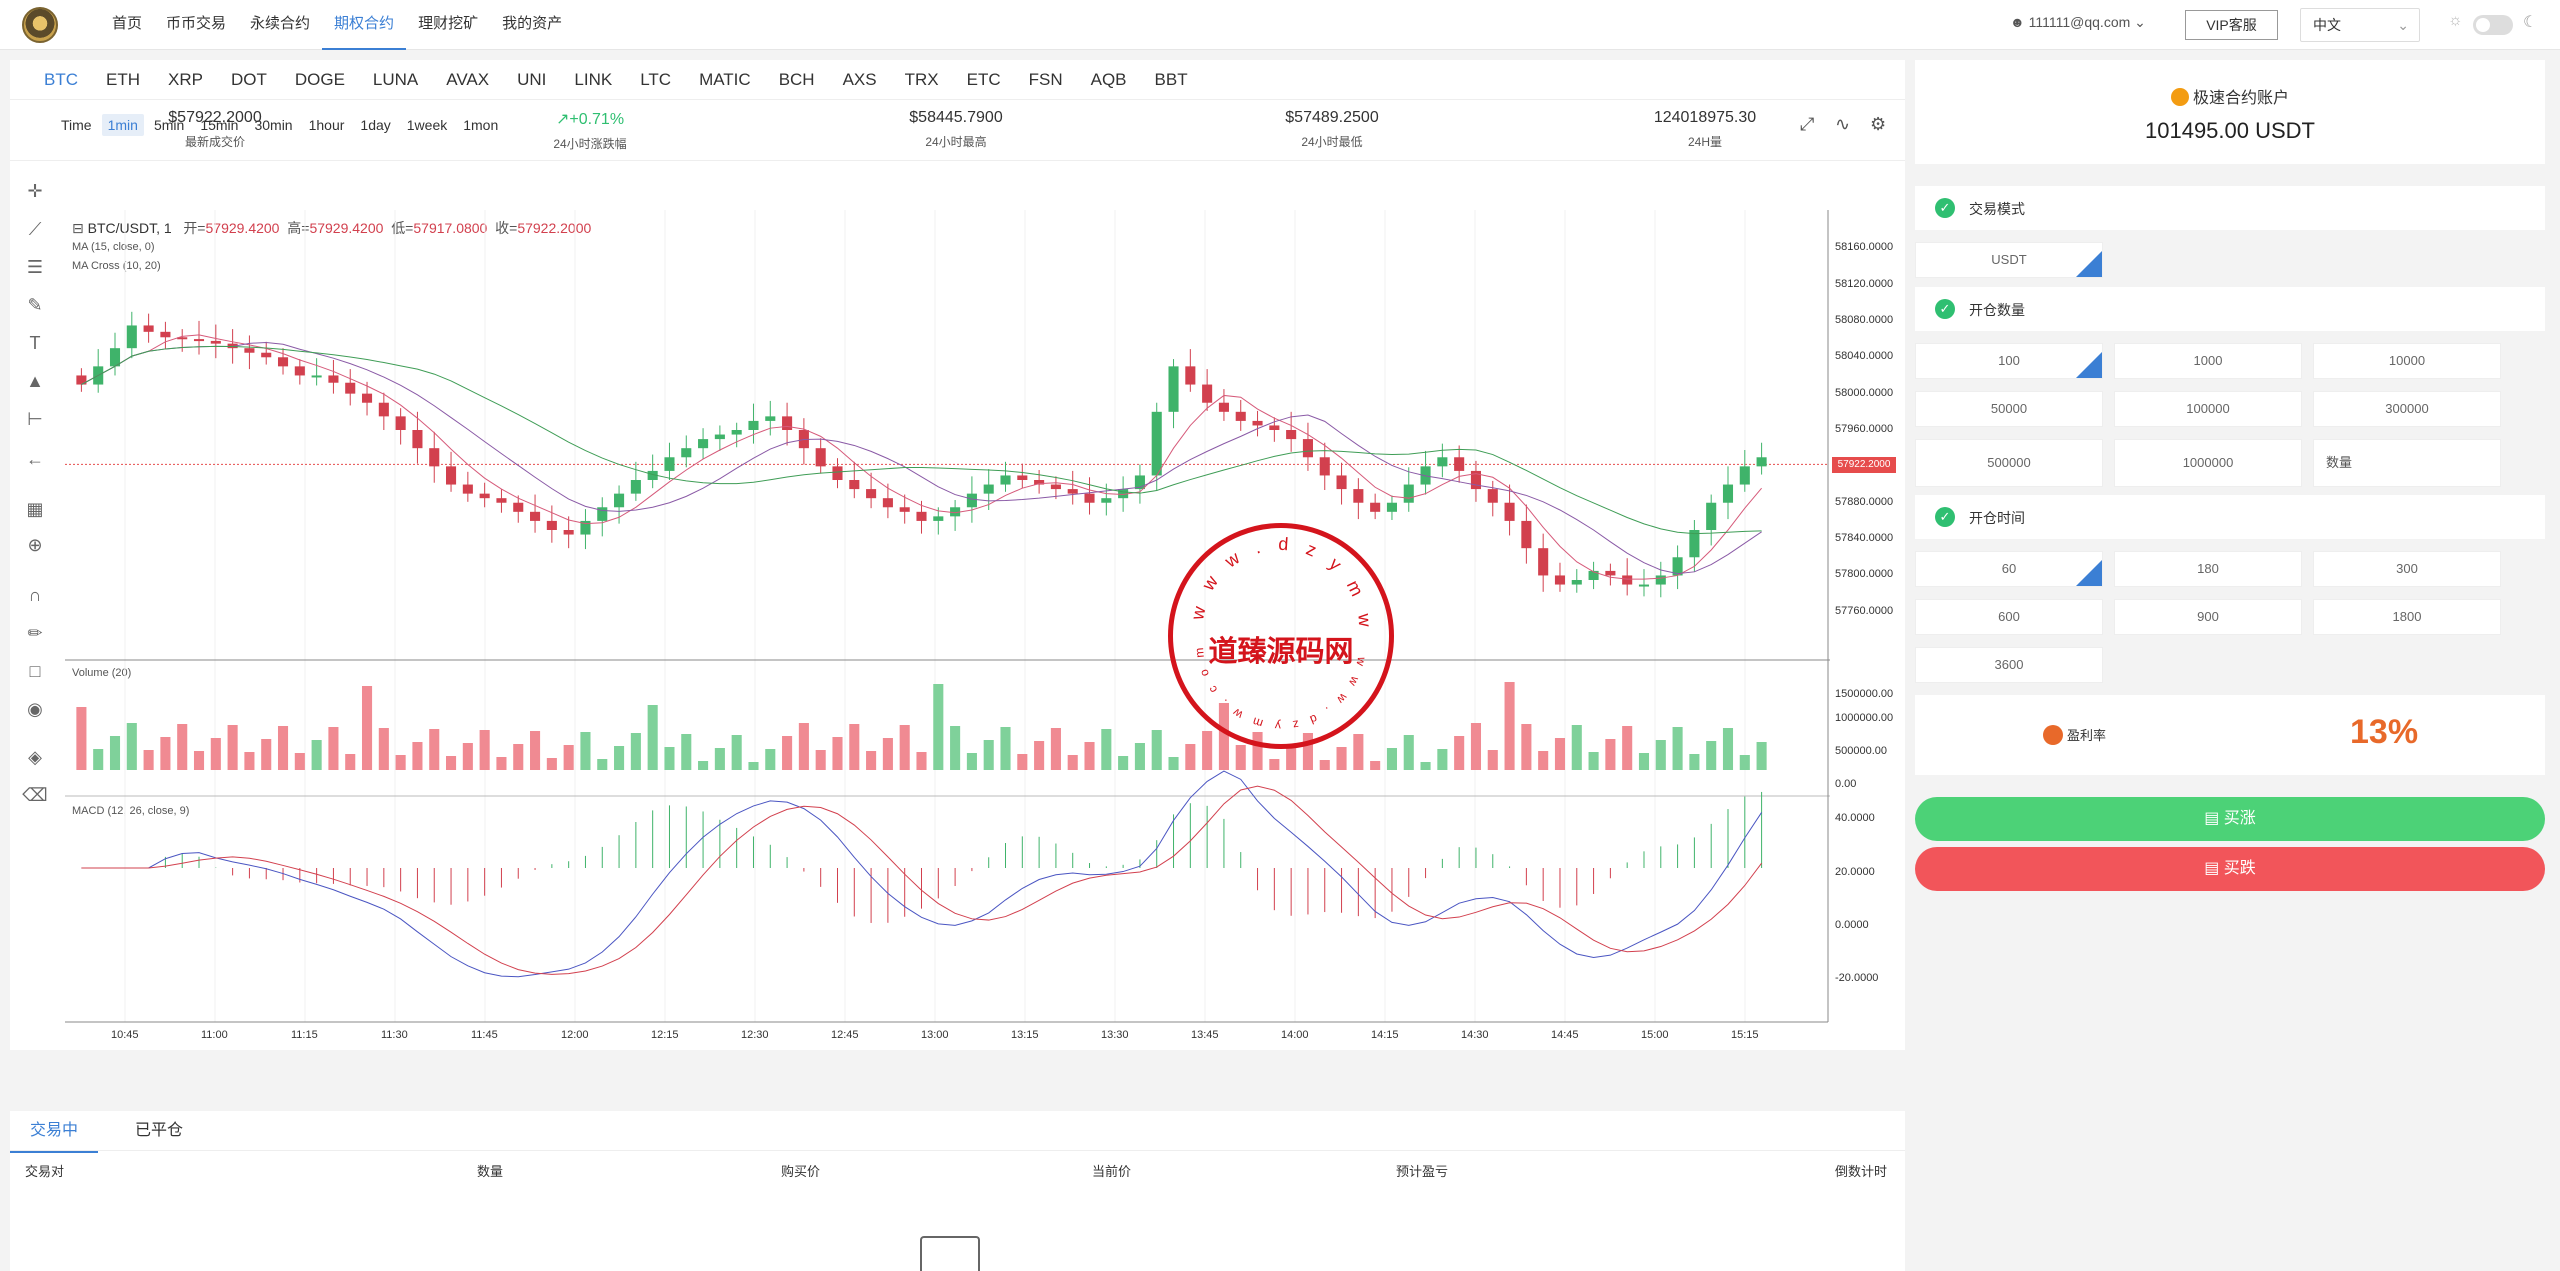 This screenshot has width=2560, height=1271. I want to click on brush-icon: ✎, so click(35, 305).